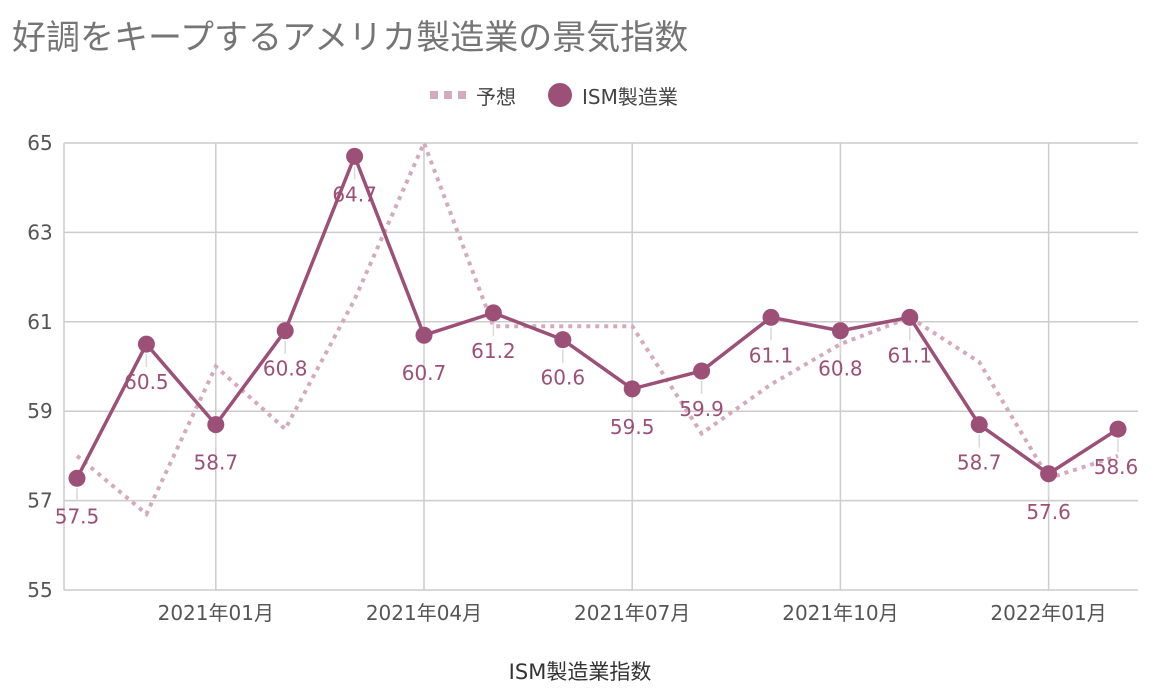  Describe the element at coordinates (1048, 512) in the screenshot. I see `data-label: 57.6` at that location.